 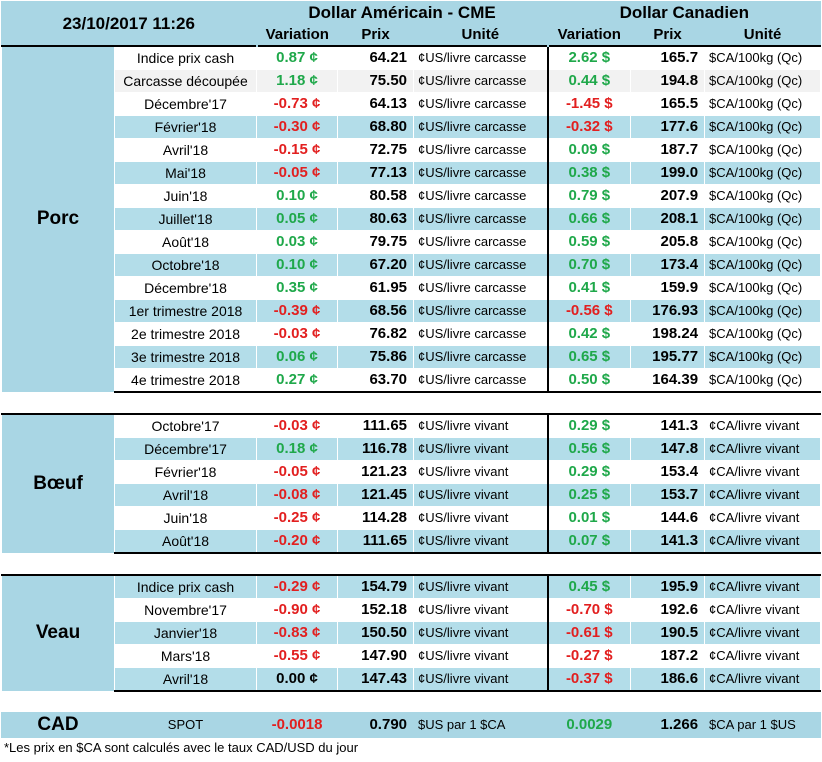 What do you see at coordinates (185, 104) in the screenshot?
I see `contract-label: Décembre'17` at bounding box center [185, 104].